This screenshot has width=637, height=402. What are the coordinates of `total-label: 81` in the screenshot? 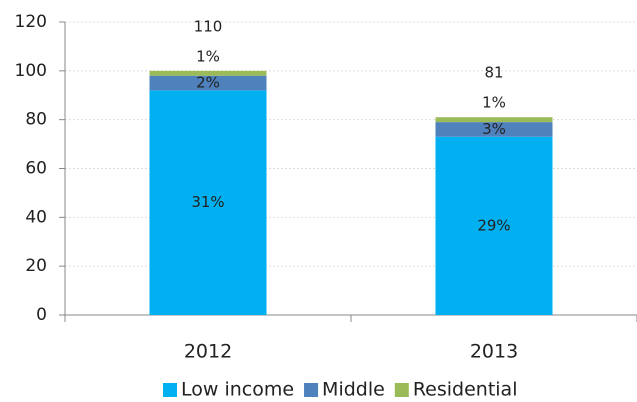 It's located at (493, 73).